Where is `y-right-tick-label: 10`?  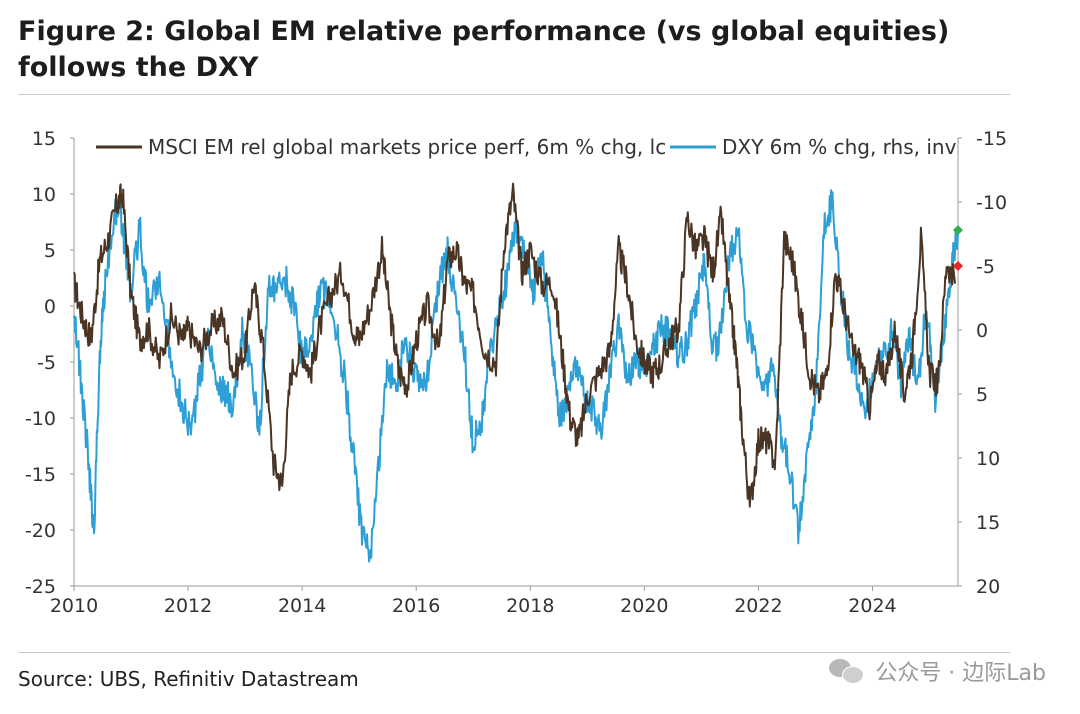
y-right-tick-label: 10 is located at coordinates (988, 459).